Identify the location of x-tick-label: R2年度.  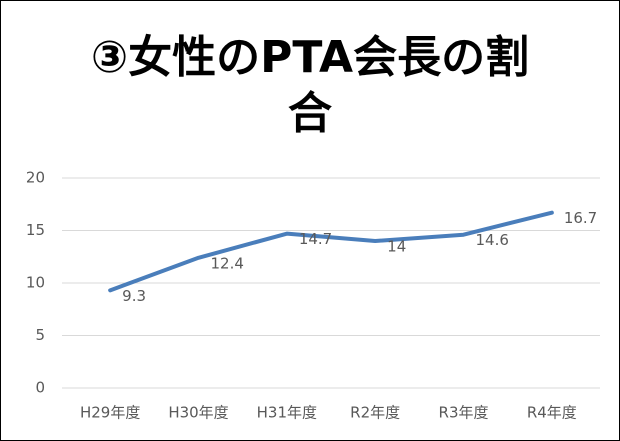
(375, 413).